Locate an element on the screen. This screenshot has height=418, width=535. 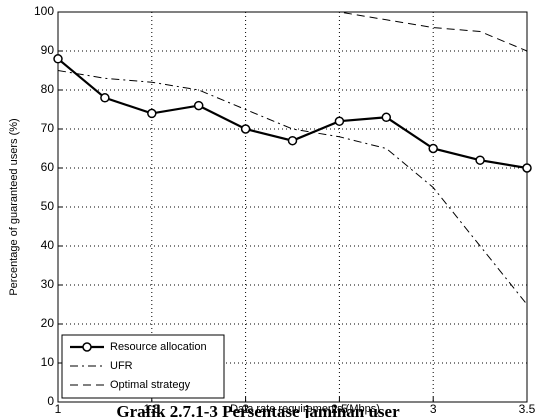
y-tick-label: 50 is located at coordinates (48, 206).